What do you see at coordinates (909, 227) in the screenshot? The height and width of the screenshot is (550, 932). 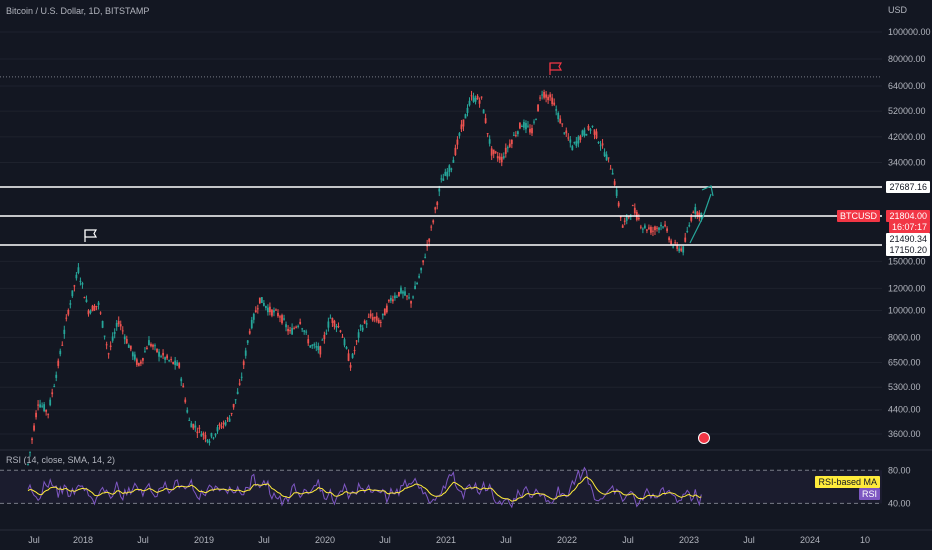 I see `countdown-tag: 16:07:17` at bounding box center [909, 227].